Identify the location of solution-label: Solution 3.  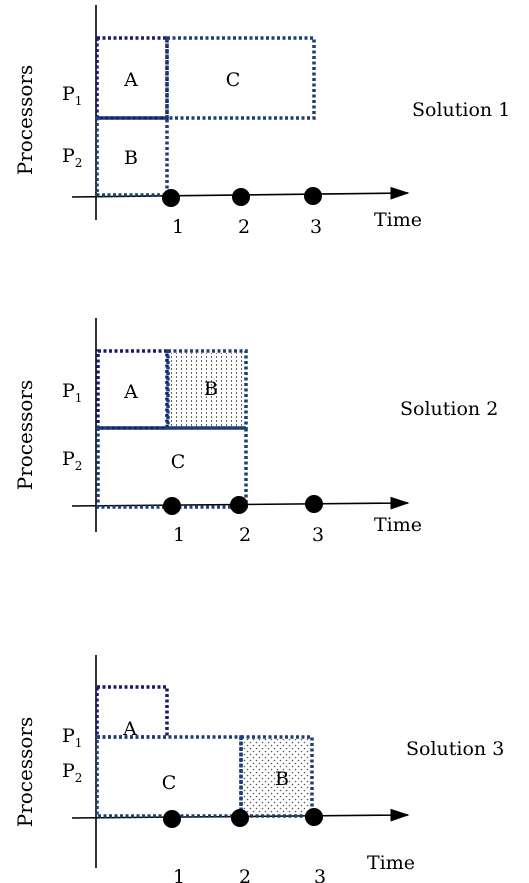
(455, 749).